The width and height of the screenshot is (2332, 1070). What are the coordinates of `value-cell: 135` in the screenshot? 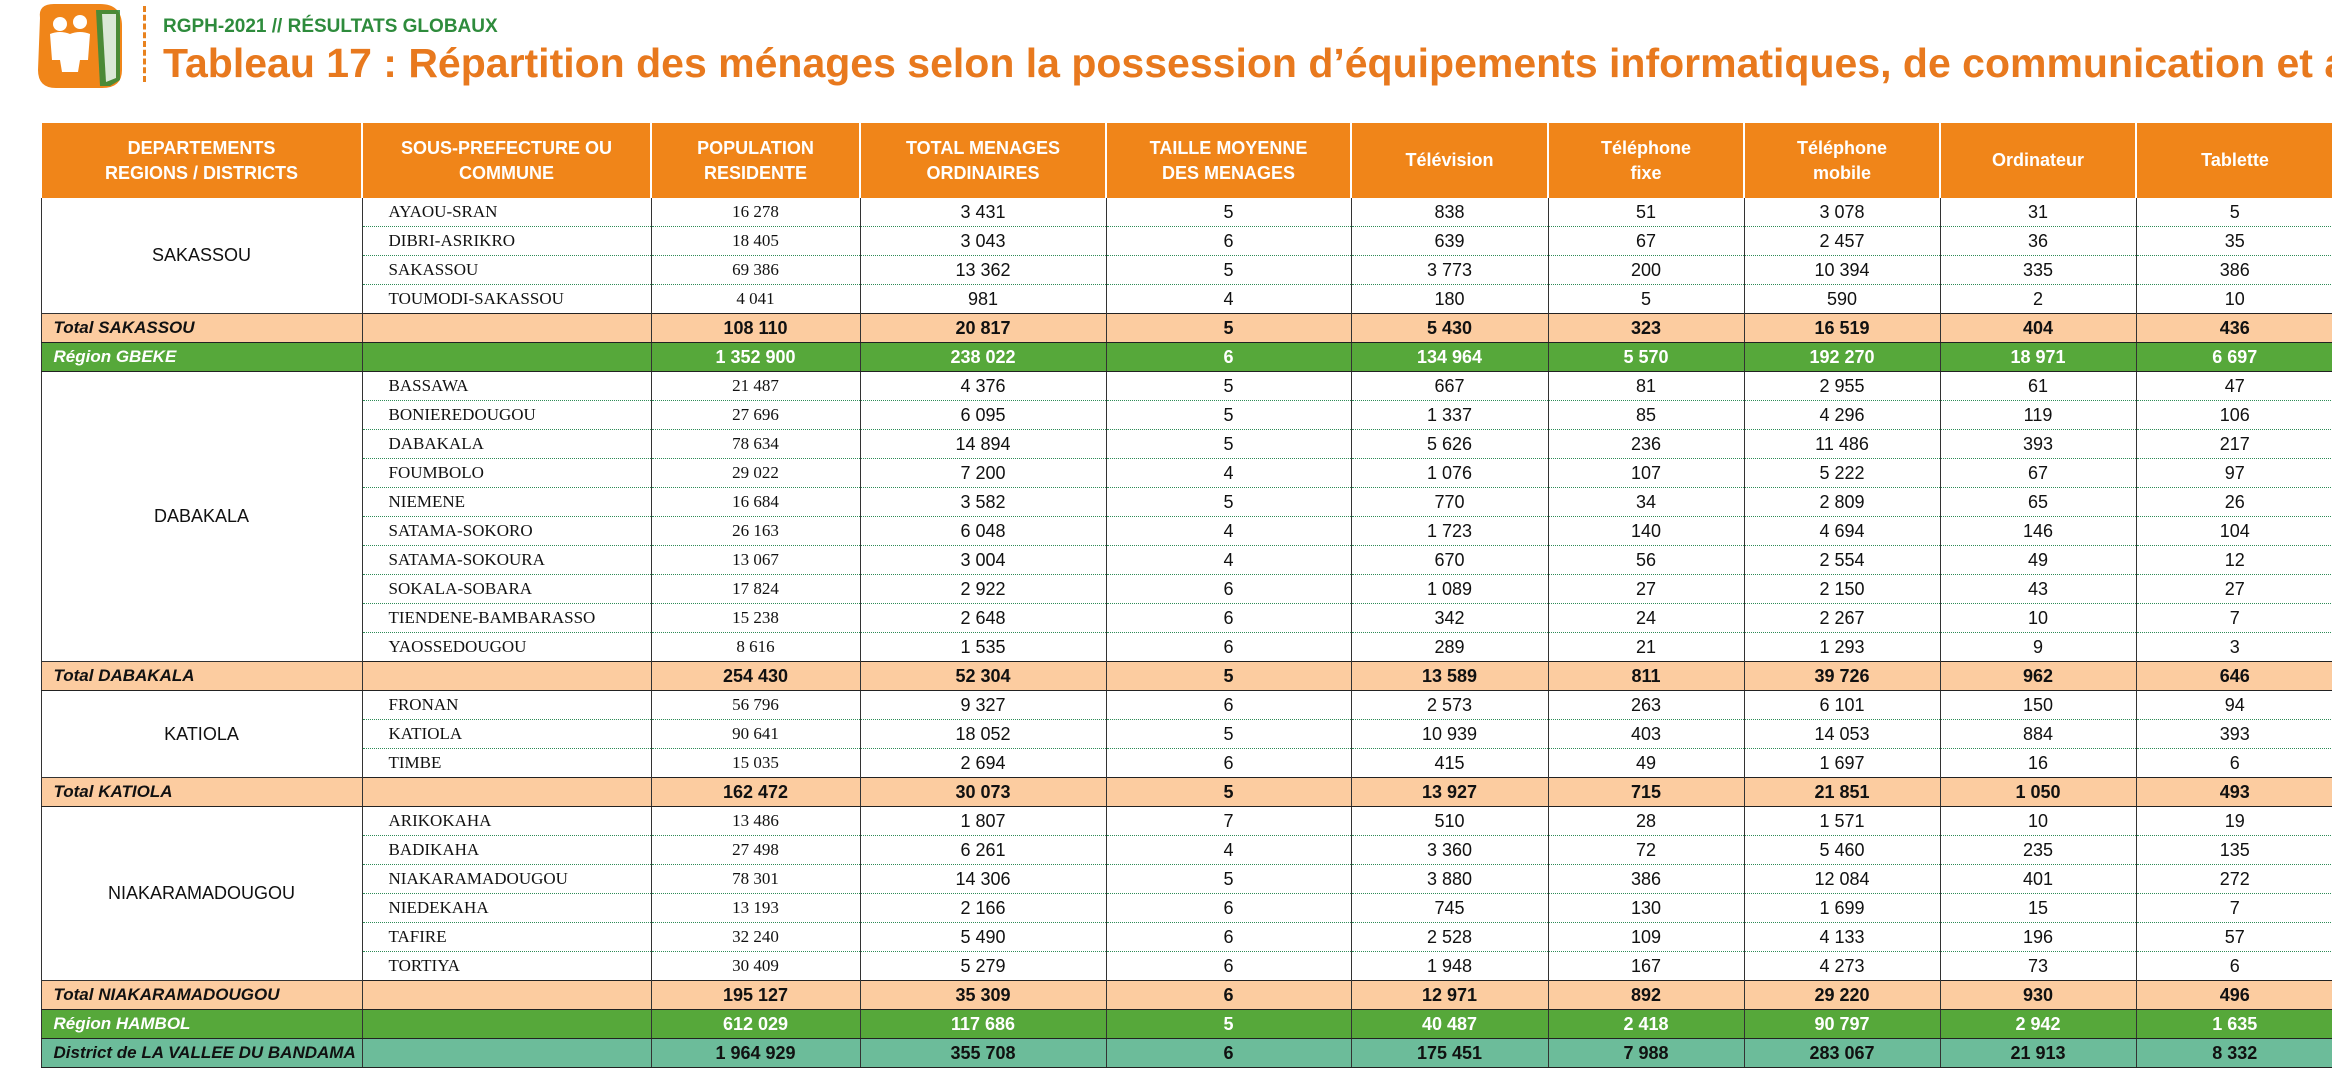 It's located at (2233, 850).